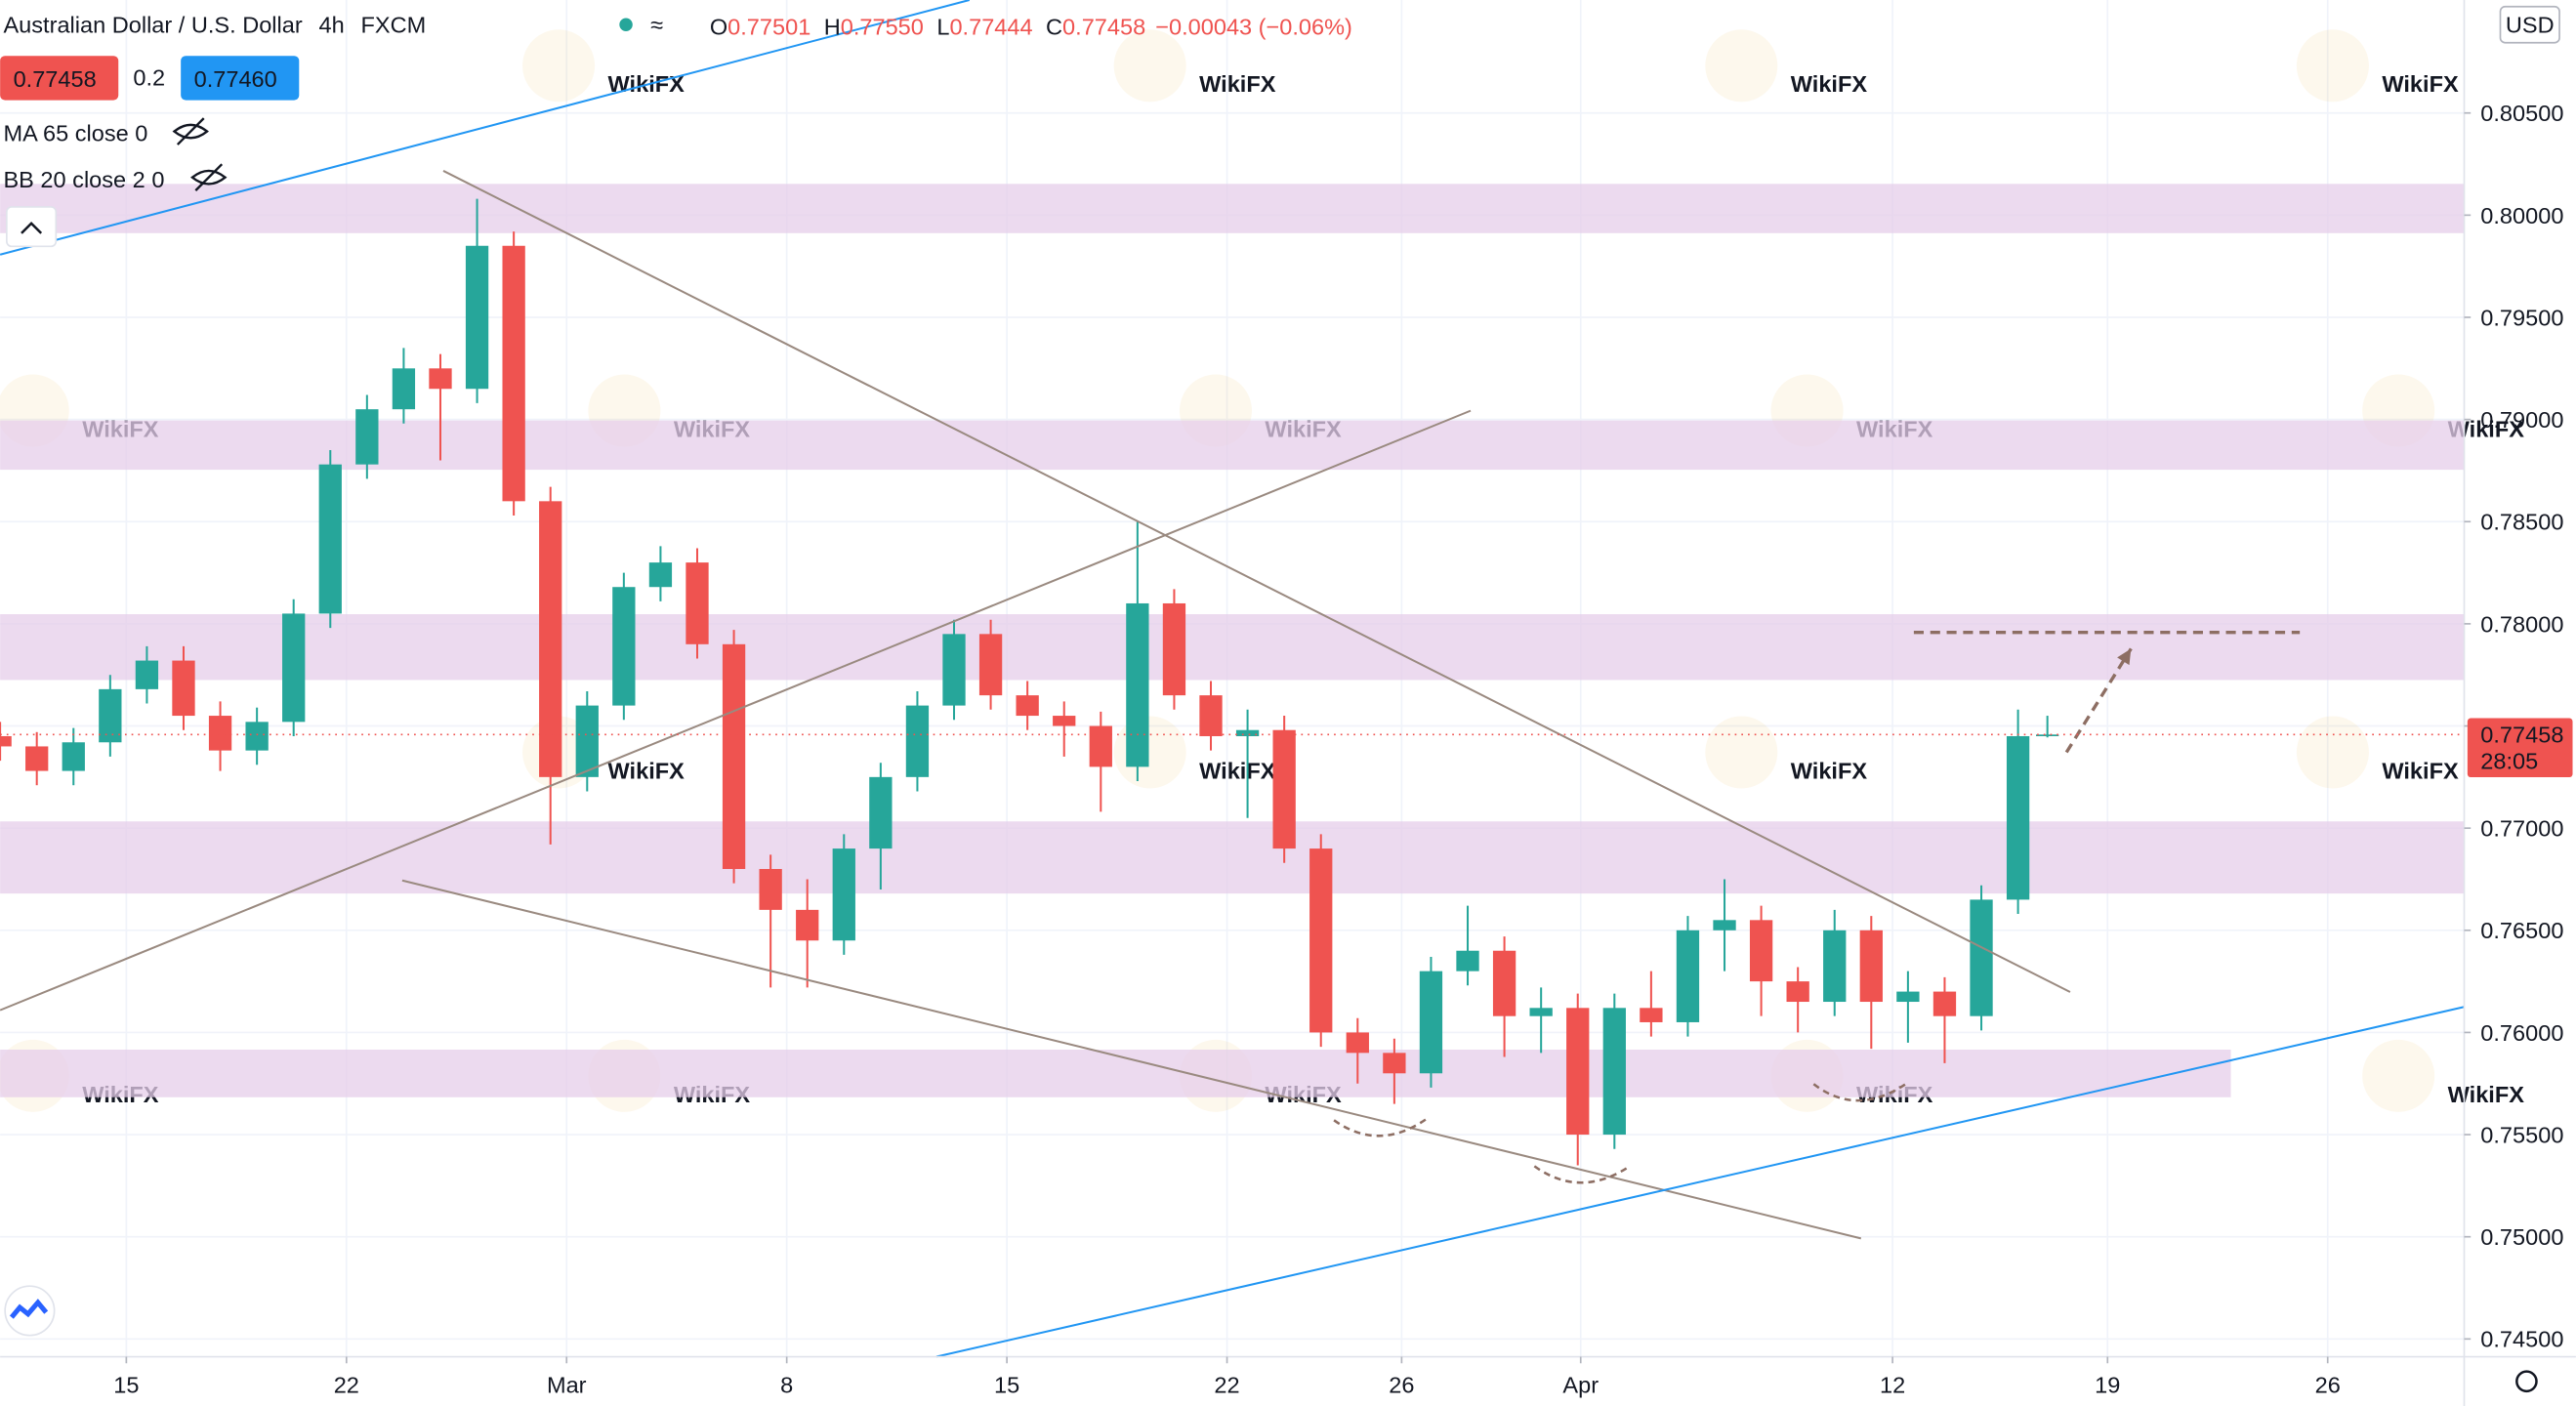 The width and height of the screenshot is (2576, 1406). I want to click on buy-button, so click(240, 78).